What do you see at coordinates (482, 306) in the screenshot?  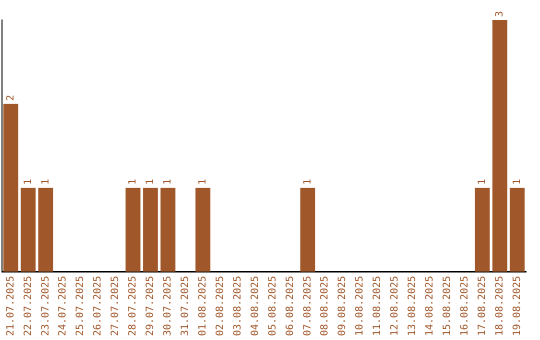 I see `x-tick-label: 17.08.2025` at bounding box center [482, 306].